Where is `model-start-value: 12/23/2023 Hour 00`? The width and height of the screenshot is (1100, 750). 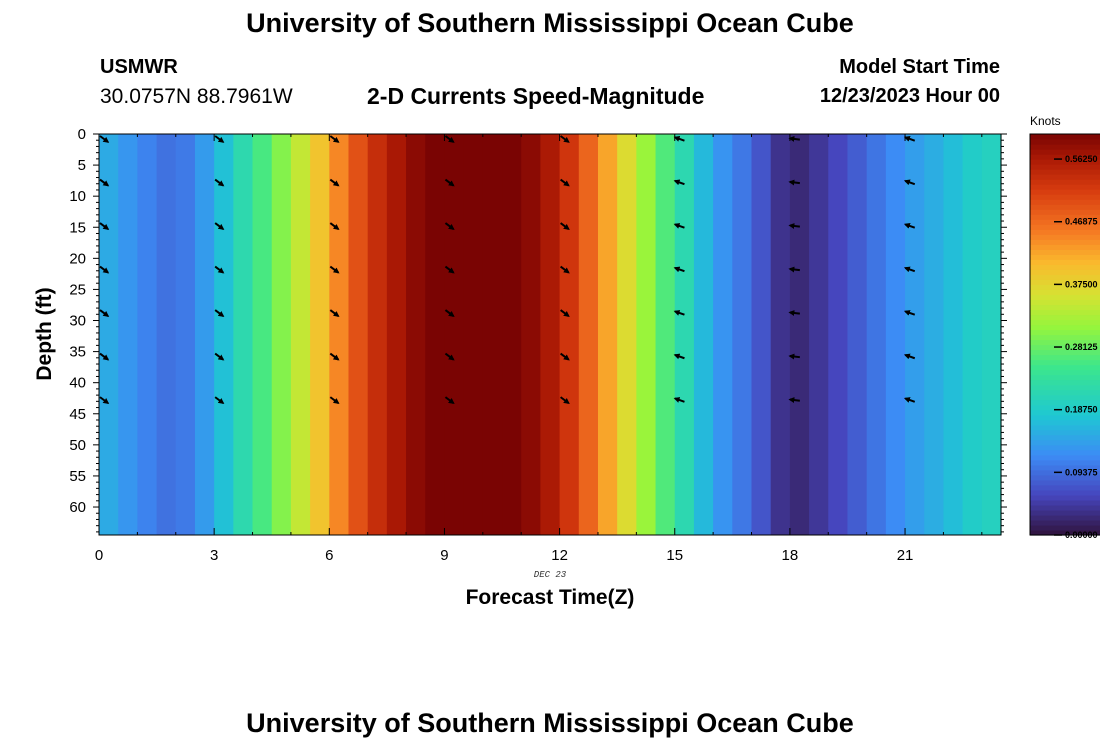 model-start-value: 12/23/2023 Hour 00 is located at coordinates (909, 96).